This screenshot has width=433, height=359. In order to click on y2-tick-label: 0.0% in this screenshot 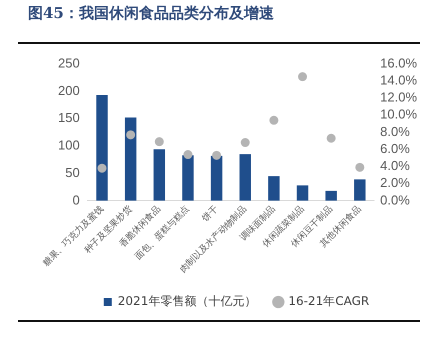, I will do `click(395, 200)`.